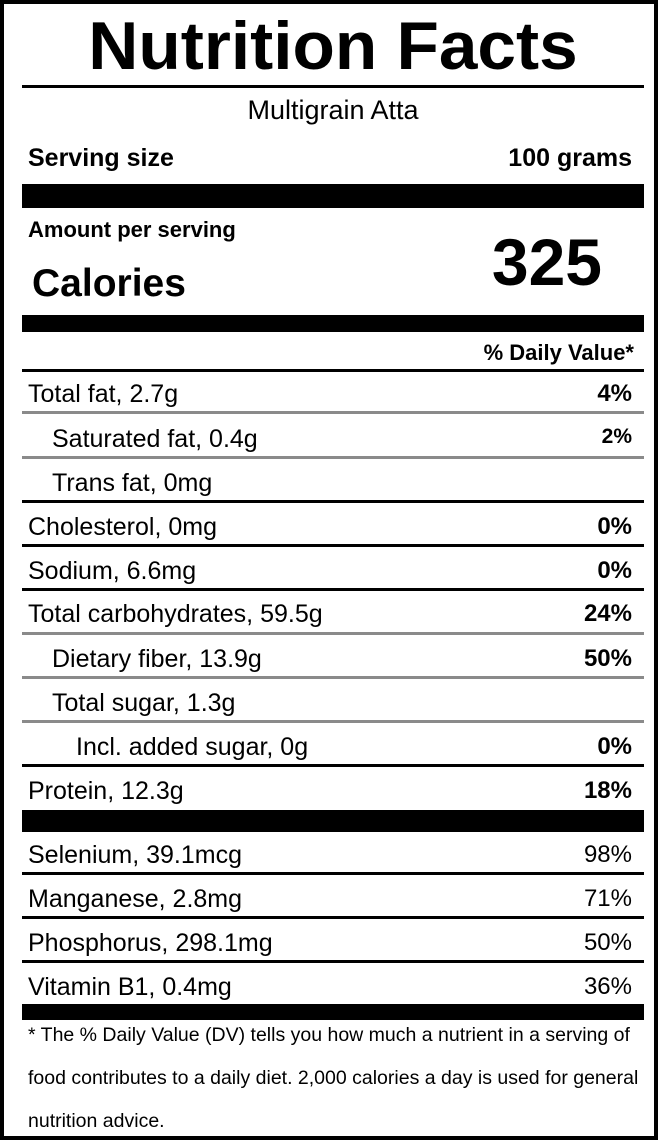 The image size is (658, 1143). I want to click on nutrient-dv-protein: 18%, so click(607, 790).